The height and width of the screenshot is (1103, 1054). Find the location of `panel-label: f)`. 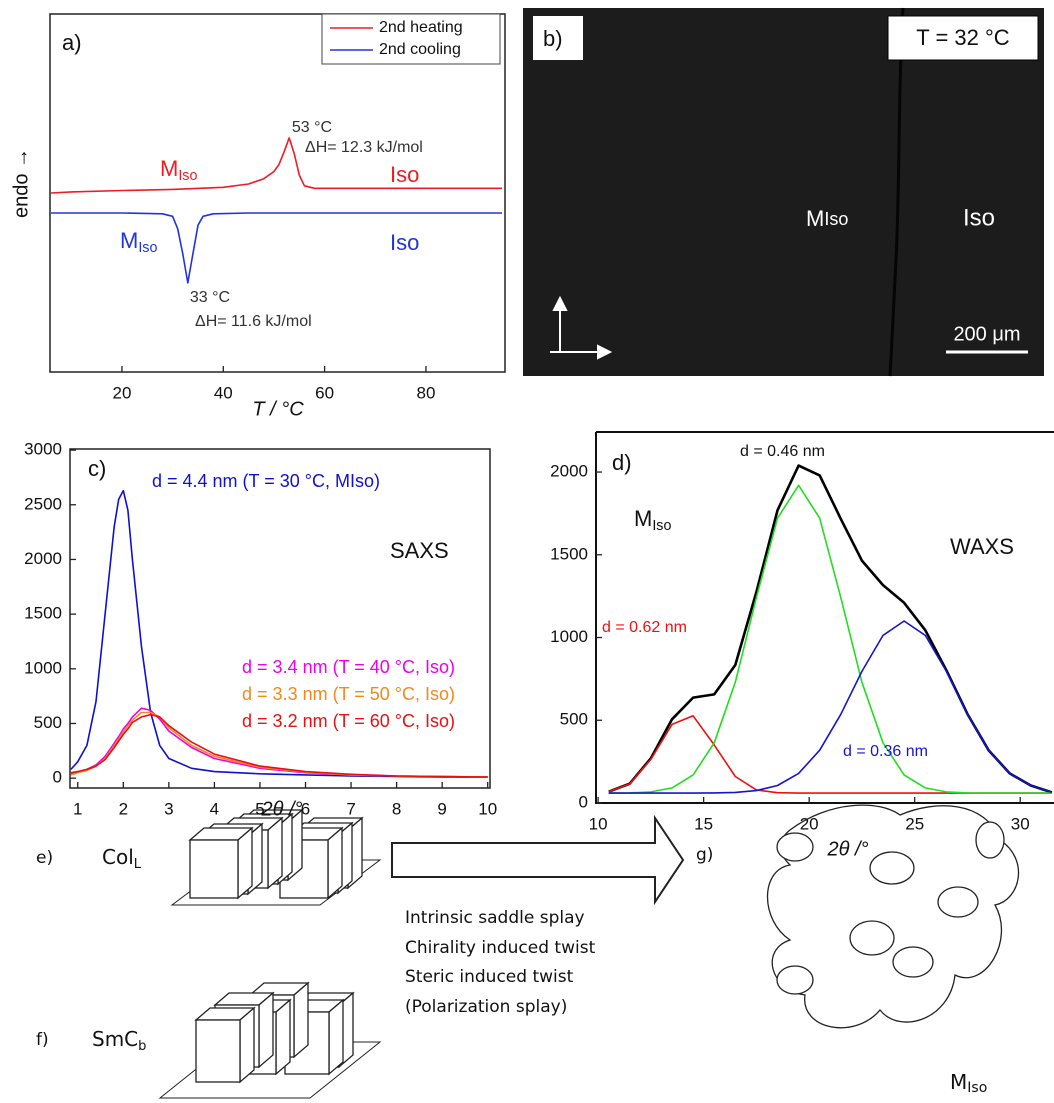

panel-label: f) is located at coordinates (42, 1040).